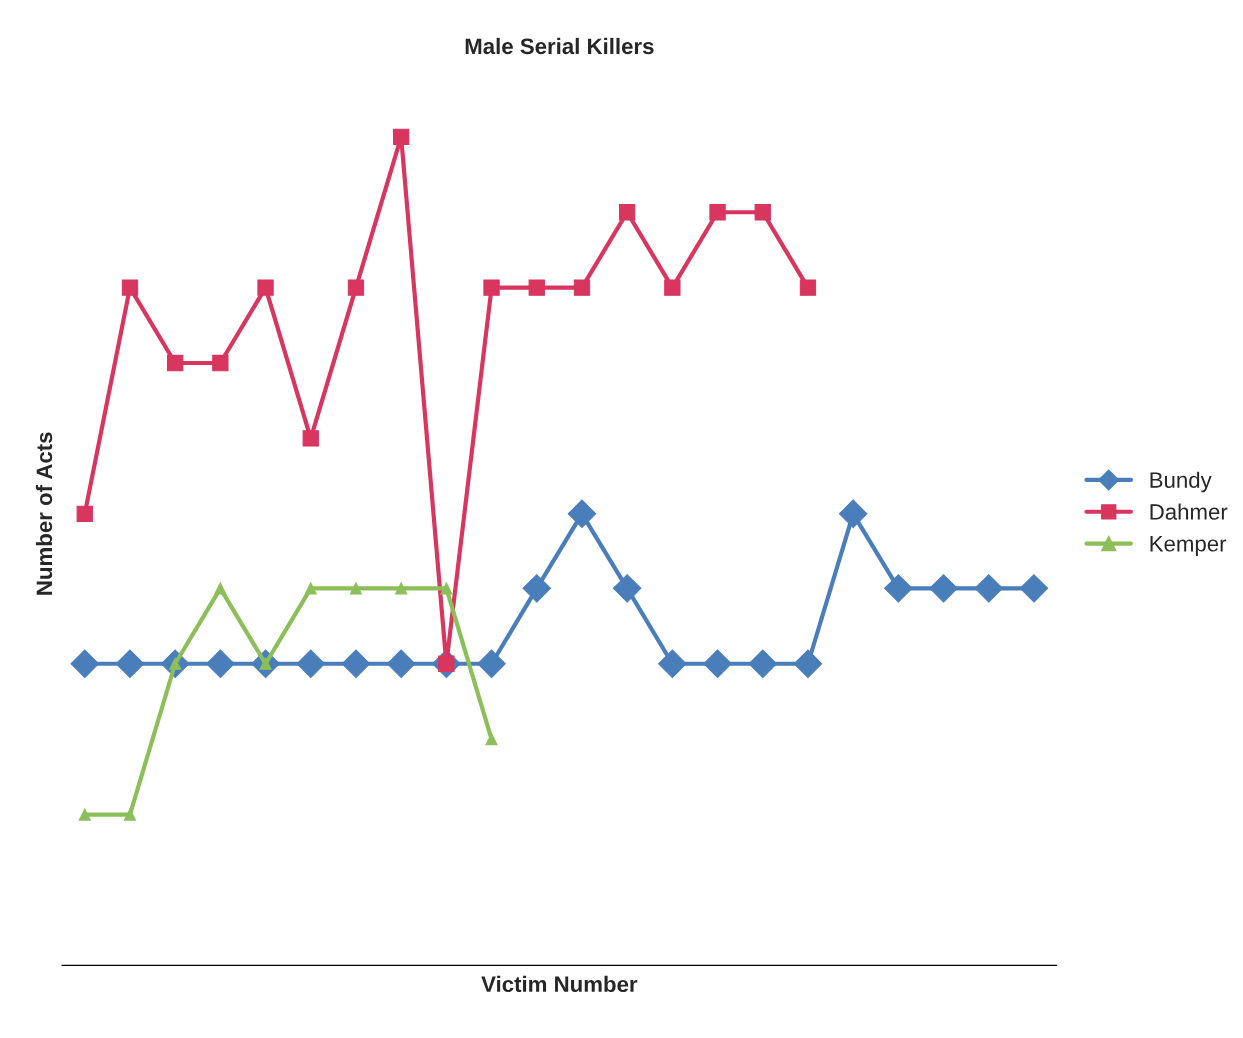  I want to click on x-axis-title: Victim Number, so click(559, 984).